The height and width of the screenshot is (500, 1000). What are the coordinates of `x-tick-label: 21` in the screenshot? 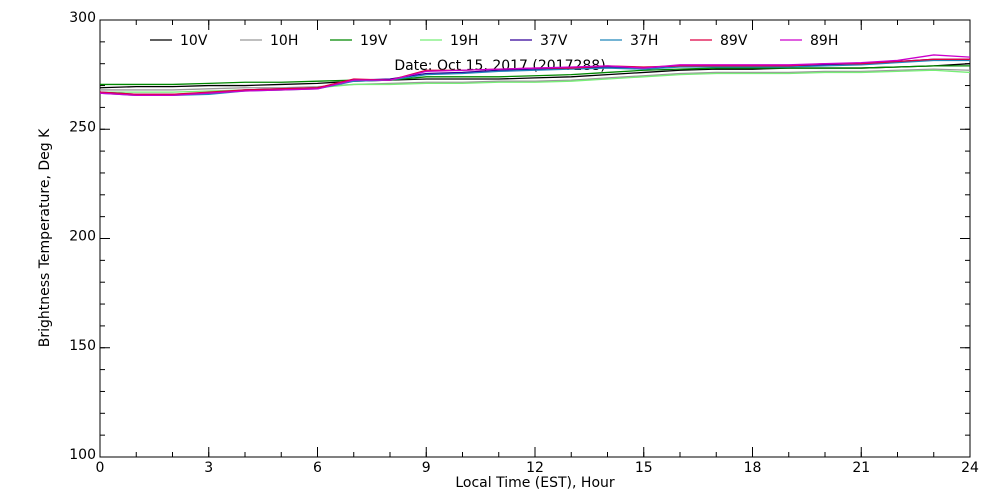 It's located at (861, 468).